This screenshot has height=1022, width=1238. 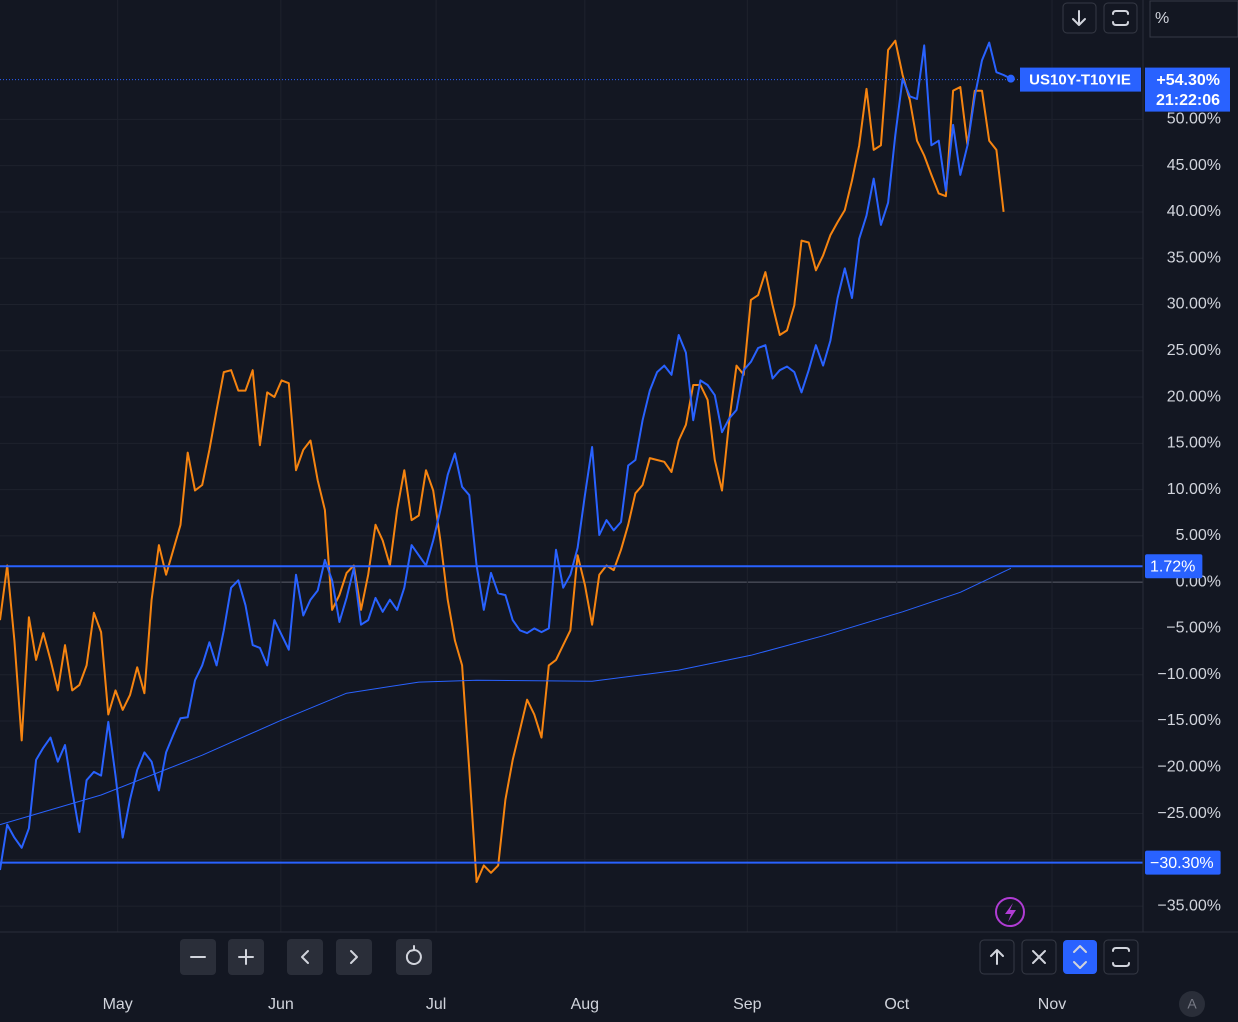 I want to click on scroll-right-button, so click(x=354, y=957).